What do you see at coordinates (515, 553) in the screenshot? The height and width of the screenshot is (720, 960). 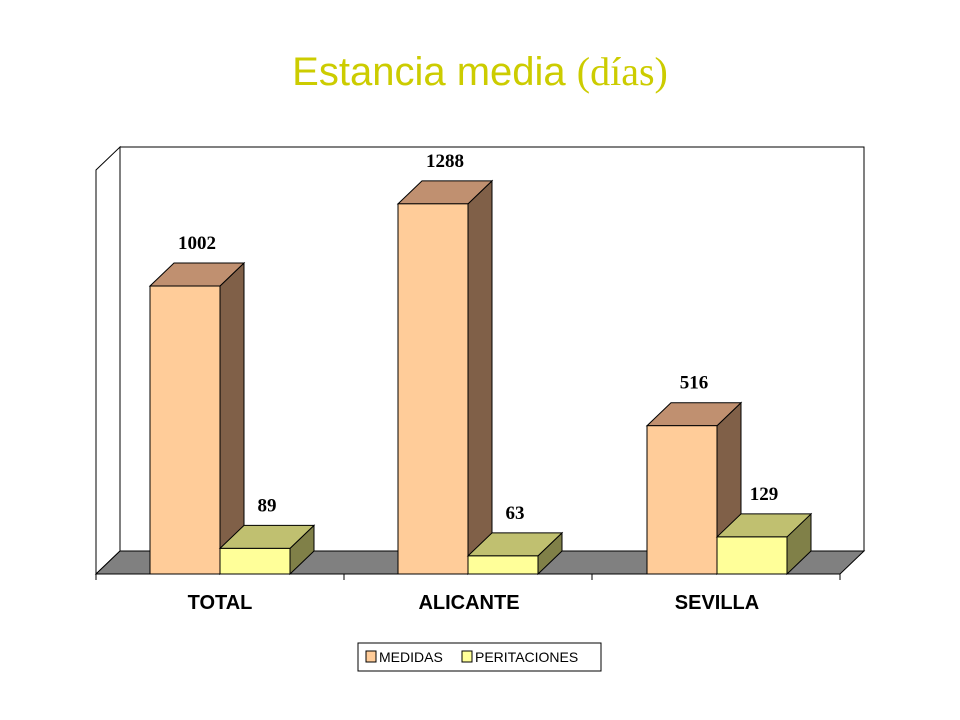 I see `bar-peritaciones-alicante` at bounding box center [515, 553].